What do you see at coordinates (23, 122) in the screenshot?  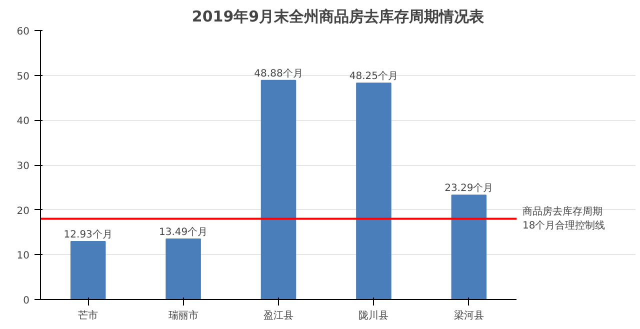 I see `y-tick-label: 40` at bounding box center [23, 122].